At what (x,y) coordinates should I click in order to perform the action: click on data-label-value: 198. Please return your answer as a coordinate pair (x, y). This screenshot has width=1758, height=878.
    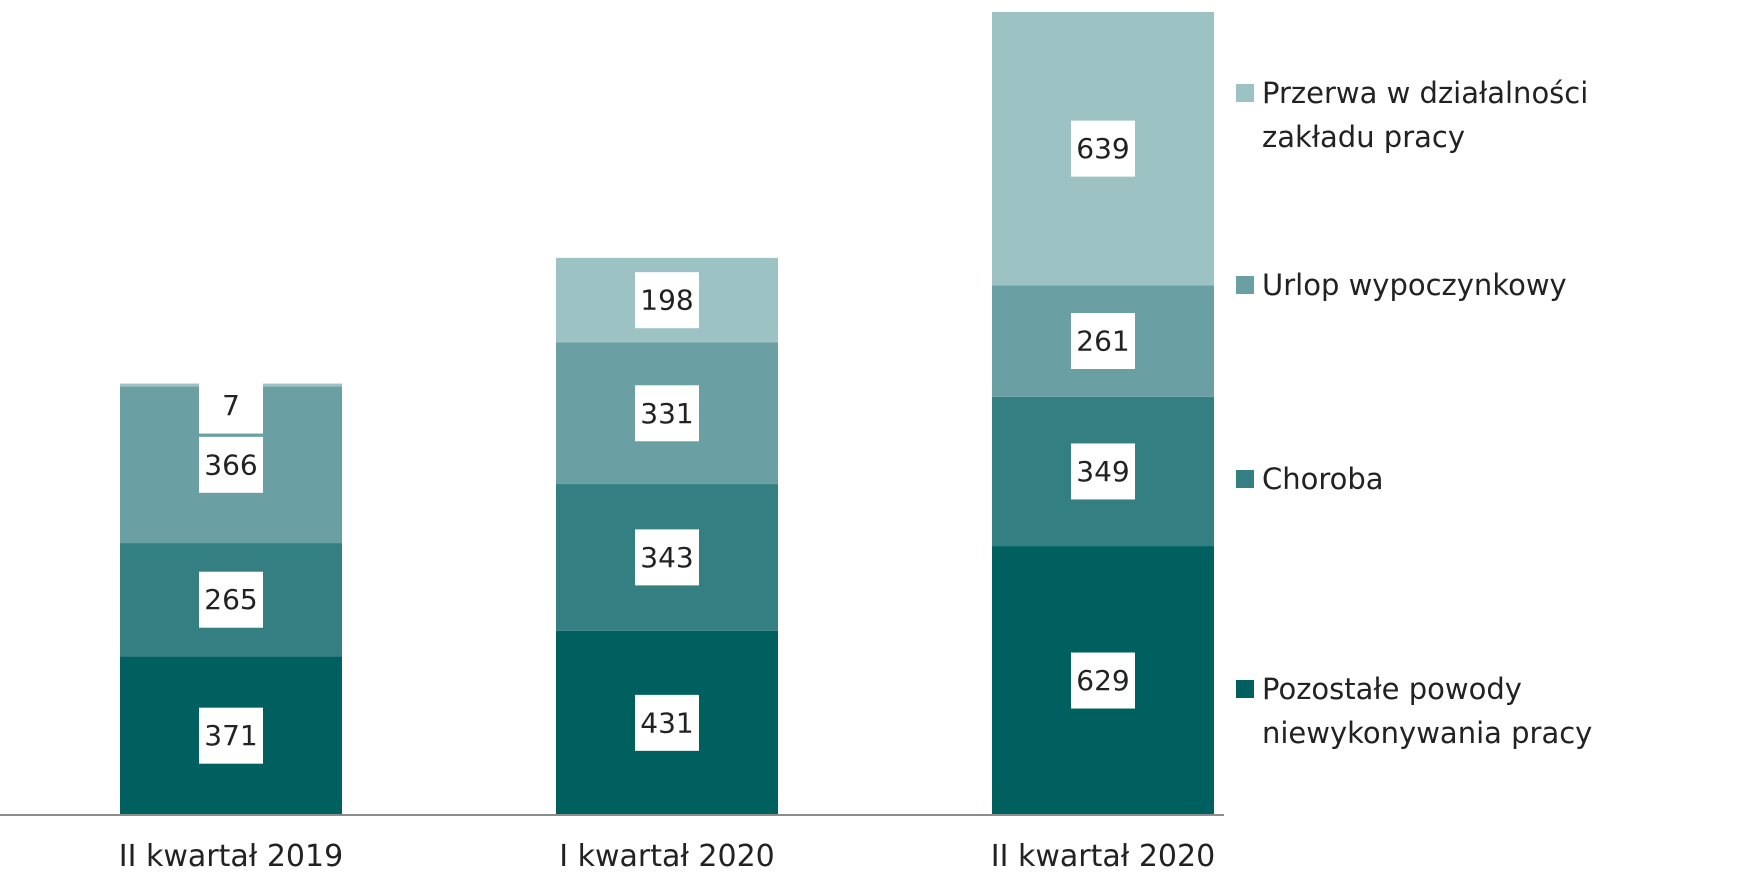
    Looking at the image, I should click on (666, 300).